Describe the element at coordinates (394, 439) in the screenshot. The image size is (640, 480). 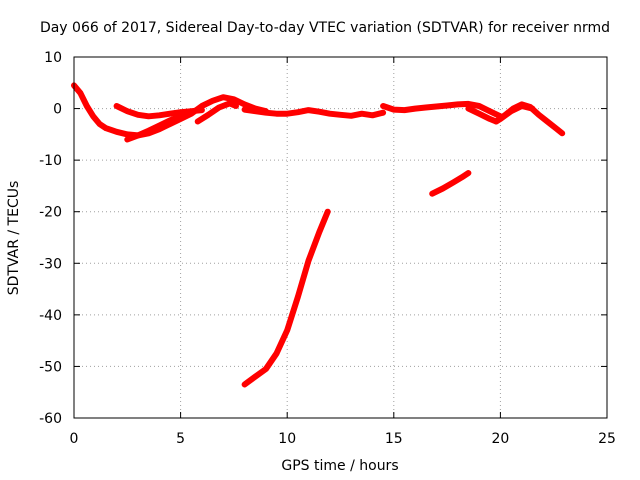
I see `x-tick-label: 15` at that location.